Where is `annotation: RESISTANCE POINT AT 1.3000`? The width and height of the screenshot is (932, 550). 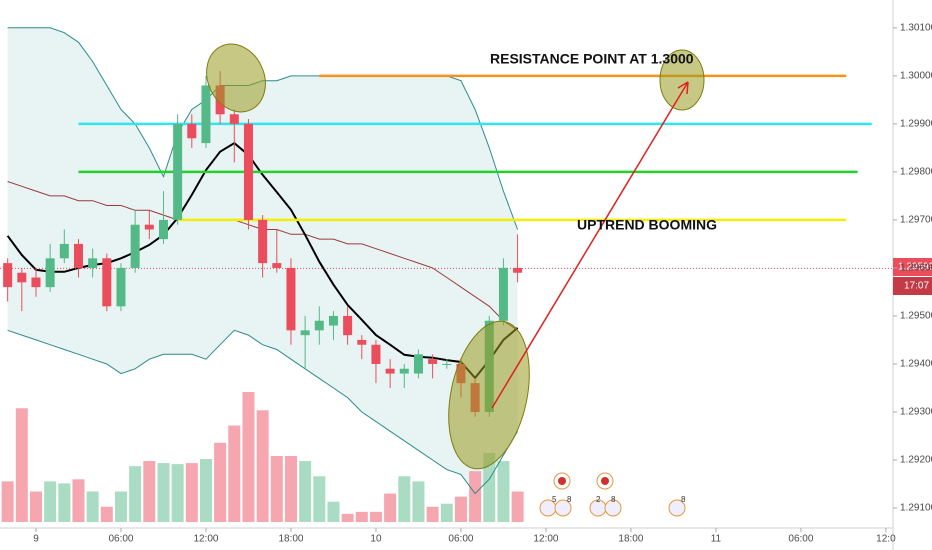
annotation: RESISTANCE POINT AT 1.3000 is located at coordinates (592, 59).